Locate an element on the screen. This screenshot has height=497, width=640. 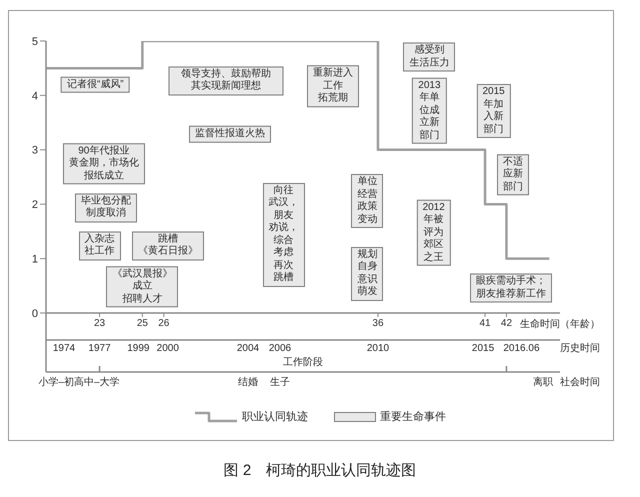
annotation: 领导支持、鼓励帮助其实现新闻理想 is located at coordinates (226, 81).